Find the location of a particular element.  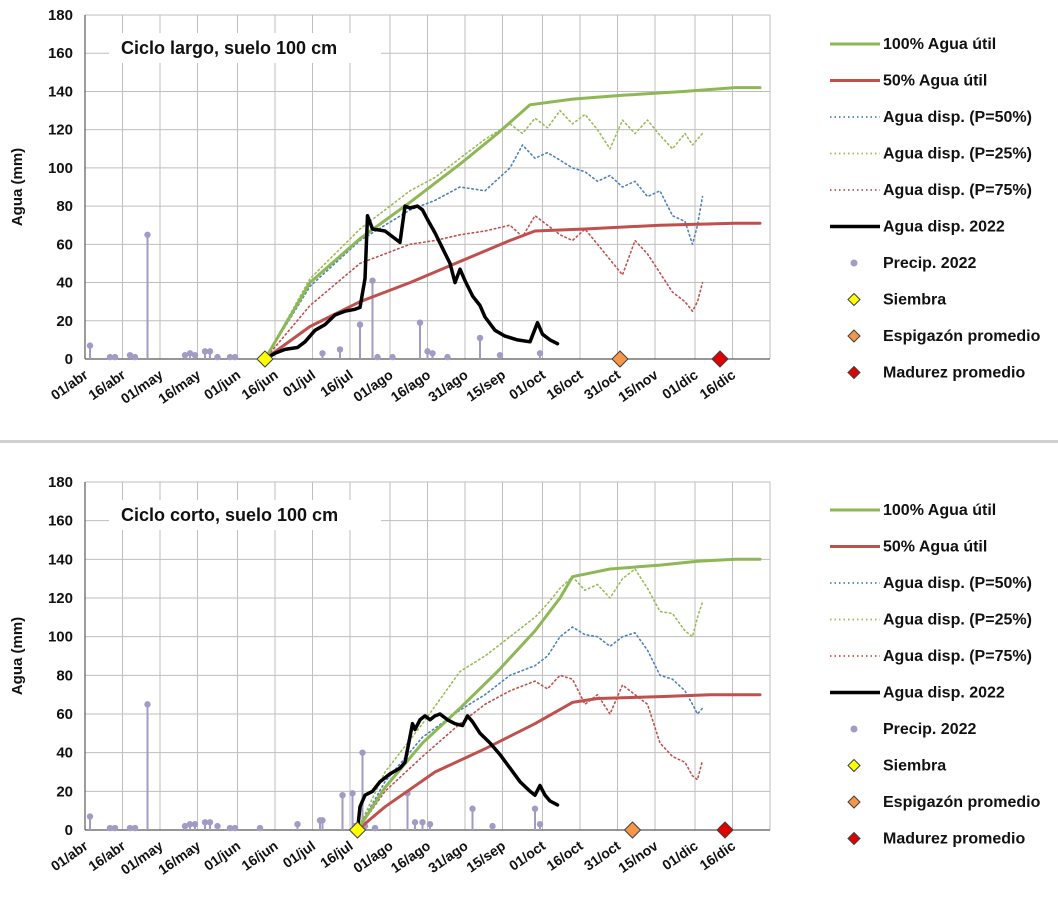

y-tick-label: 180 is located at coordinates (60, 15).